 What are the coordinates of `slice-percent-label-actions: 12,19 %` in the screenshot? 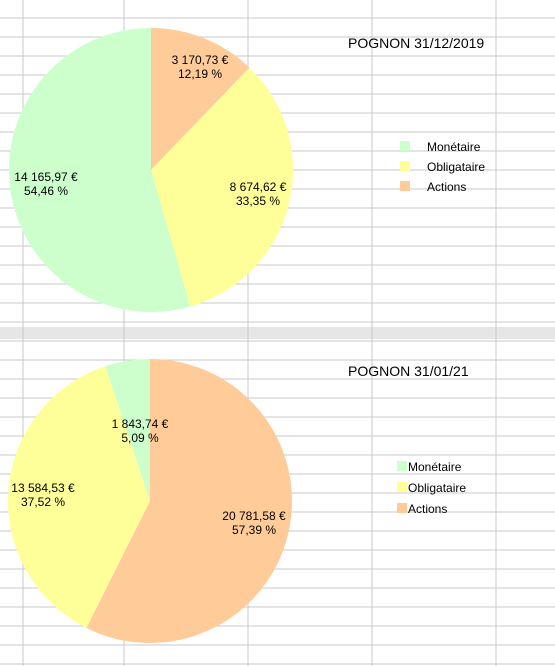 It's located at (200, 74).